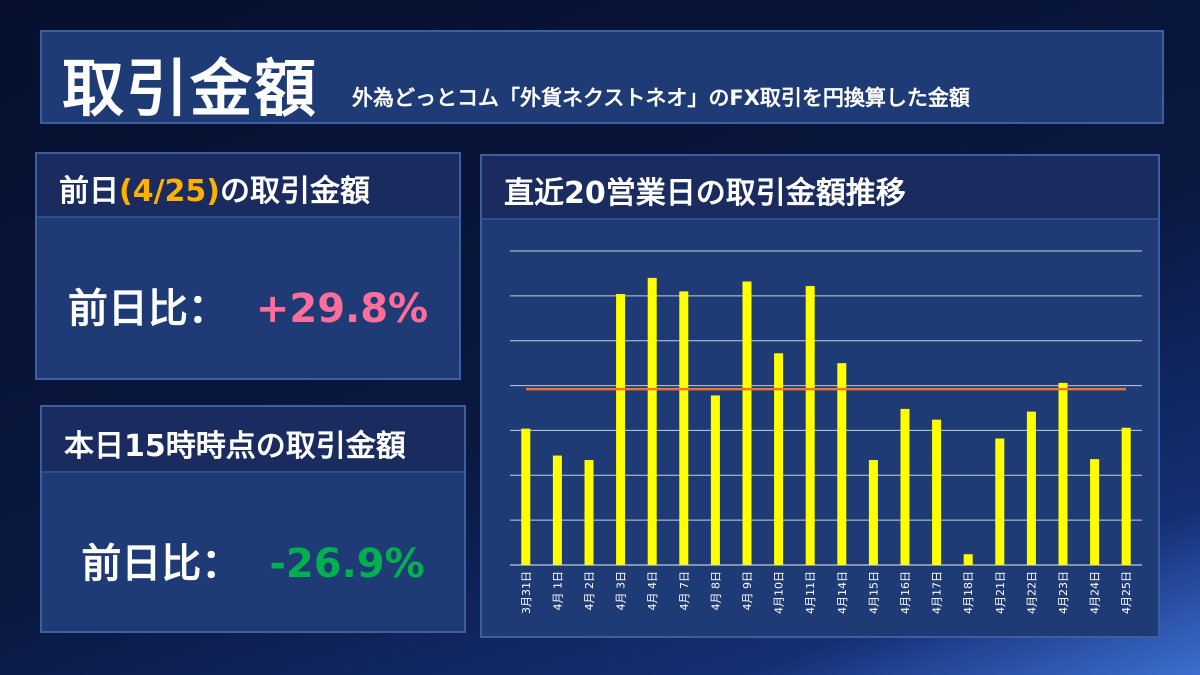 Image resolution: width=1200 pixels, height=675 pixels. What do you see at coordinates (235, 446) in the screenshot?
I see `today-heading: 本日15時時点の取引金額` at bounding box center [235, 446].